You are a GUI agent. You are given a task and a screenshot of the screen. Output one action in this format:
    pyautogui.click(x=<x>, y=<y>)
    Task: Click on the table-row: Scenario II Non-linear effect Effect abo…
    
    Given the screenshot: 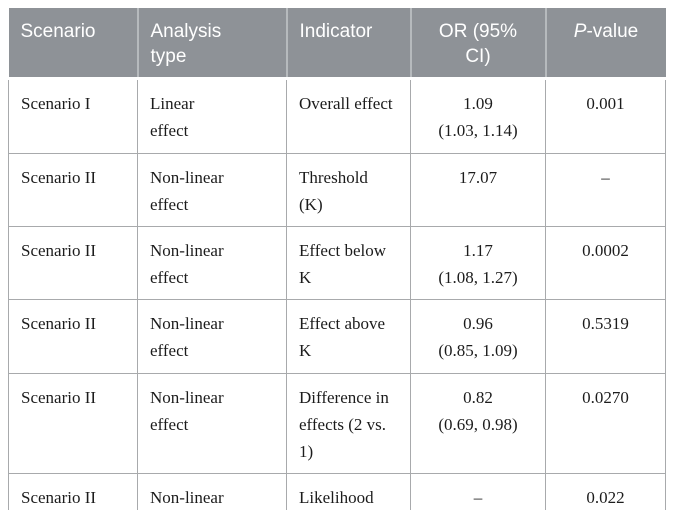 What is the action you would take?
    pyautogui.click(x=337, y=336)
    